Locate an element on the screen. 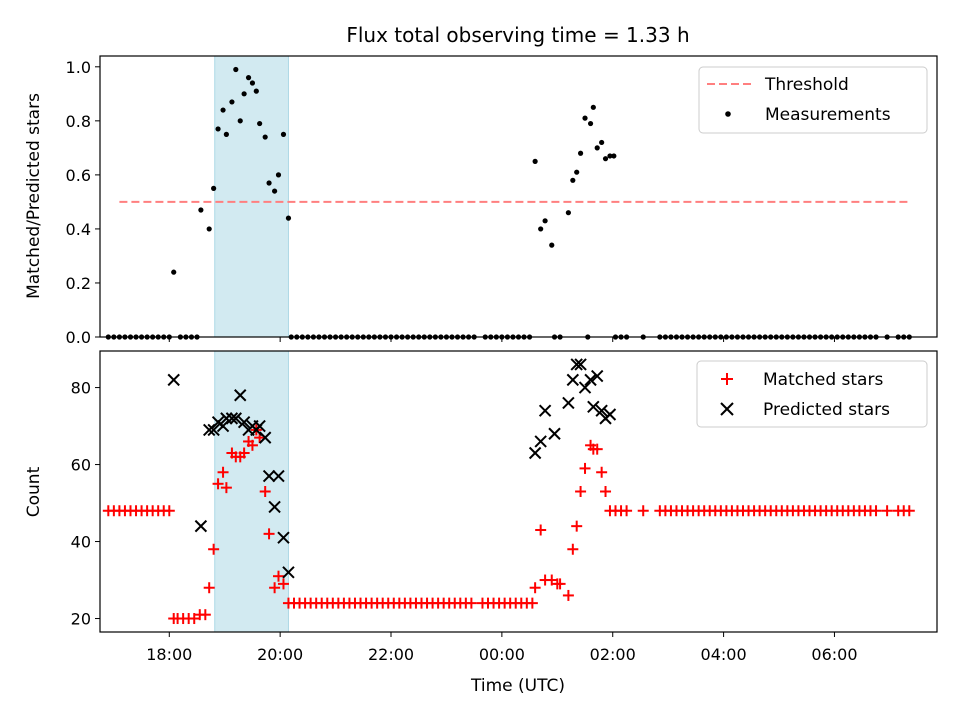 This screenshot has height=720, width=960. bottom-y-axis-label: Count is located at coordinates (34, 491).